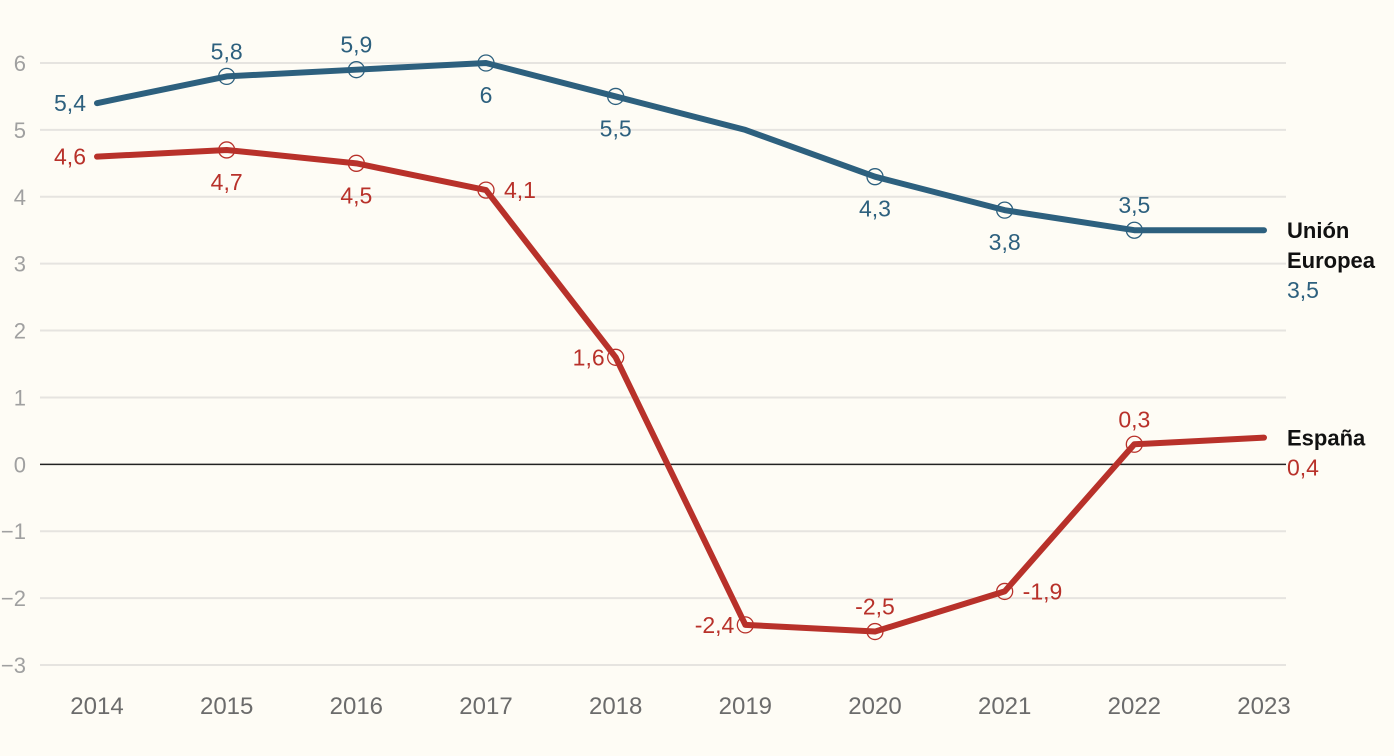  I want to click on legend-entry: Unión Europea 3,5, so click(1331, 260).